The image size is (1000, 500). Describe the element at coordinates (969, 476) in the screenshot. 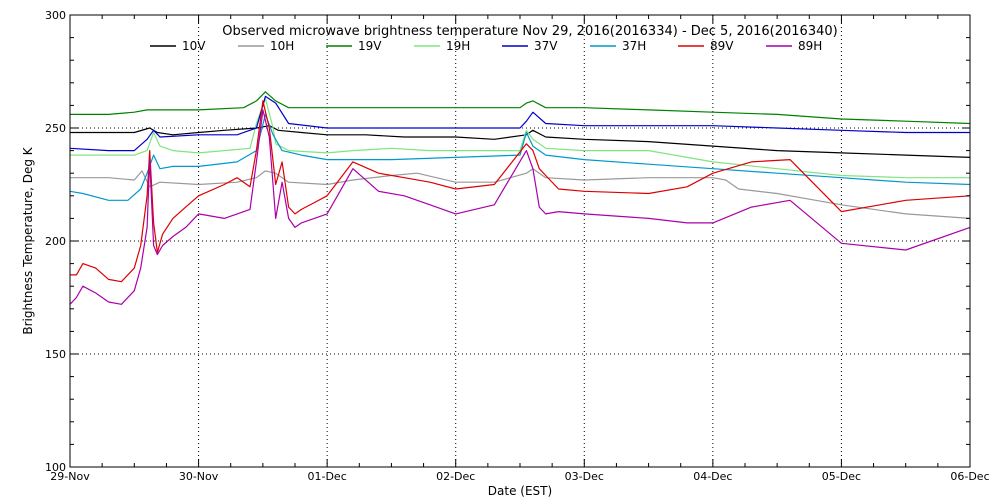

I see `x-tick-label: 06-Dec` at that location.